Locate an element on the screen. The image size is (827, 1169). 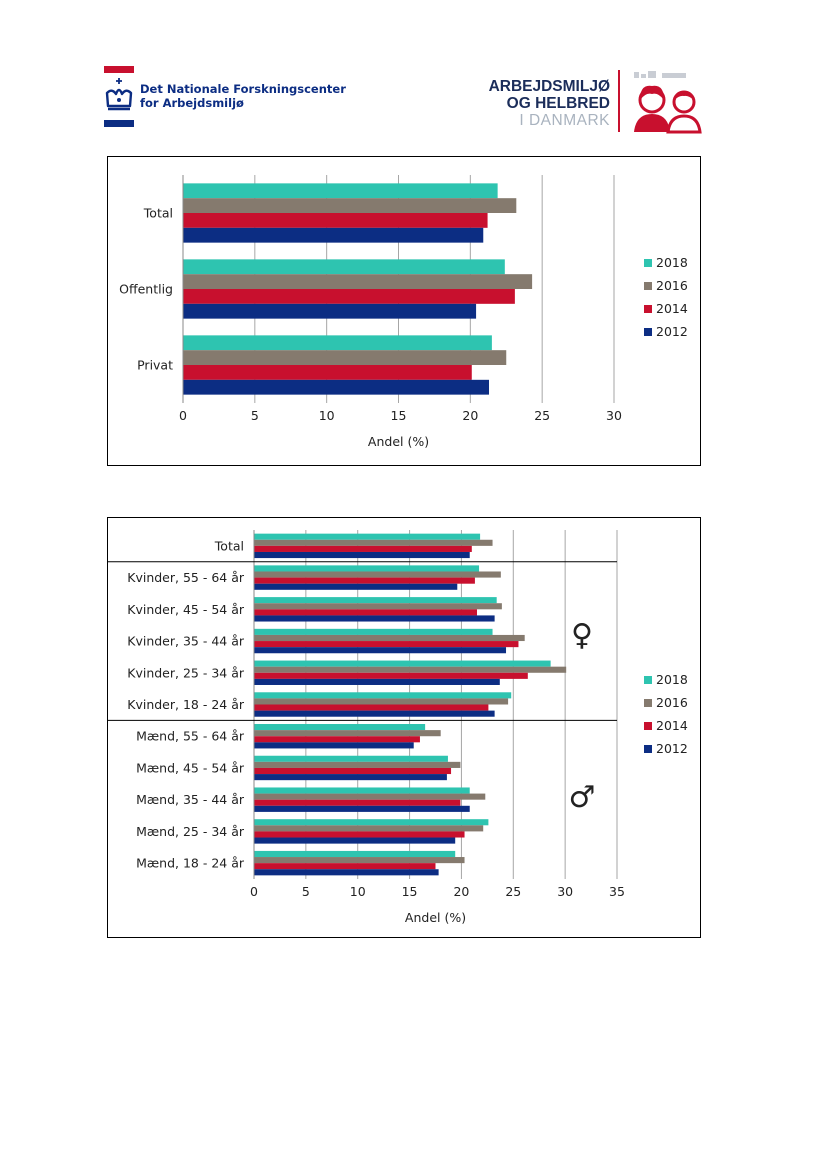
x-tick-label: 0 is located at coordinates (254, 891).